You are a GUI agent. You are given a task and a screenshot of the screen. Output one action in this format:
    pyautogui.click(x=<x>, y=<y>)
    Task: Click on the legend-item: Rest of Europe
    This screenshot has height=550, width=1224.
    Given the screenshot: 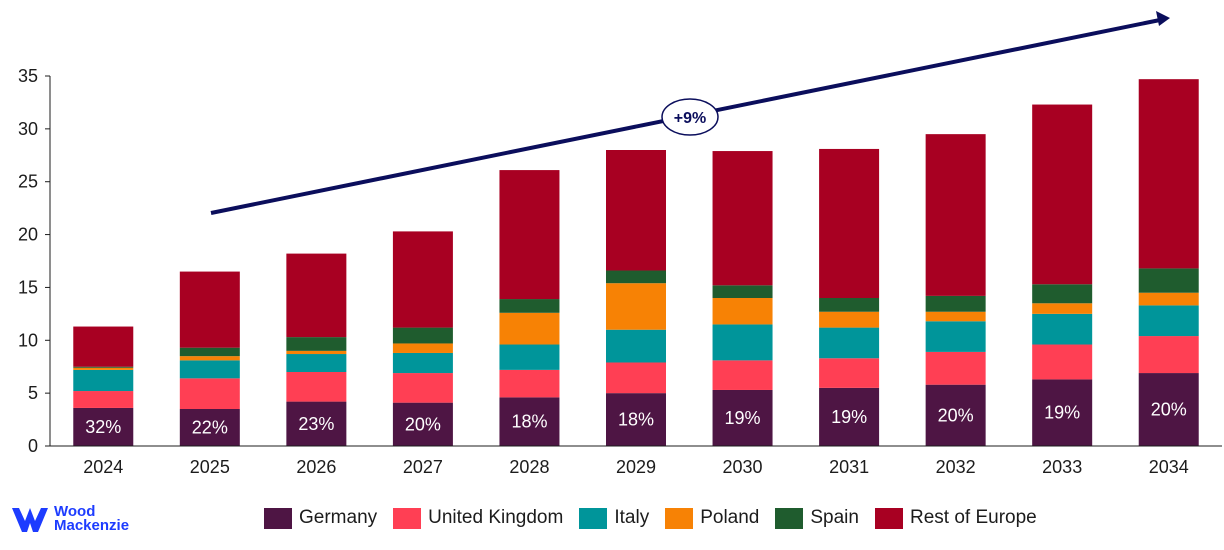 What is the action you would take?
    pyautogui.click(x=955, y=518)
    